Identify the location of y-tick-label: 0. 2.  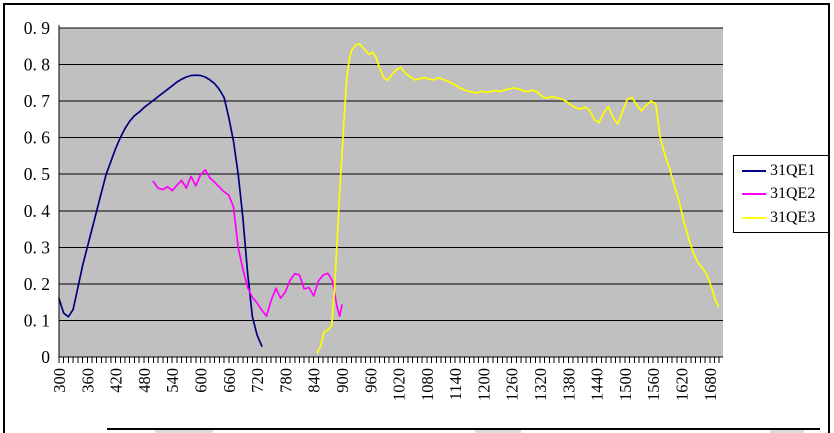
(37, 284).